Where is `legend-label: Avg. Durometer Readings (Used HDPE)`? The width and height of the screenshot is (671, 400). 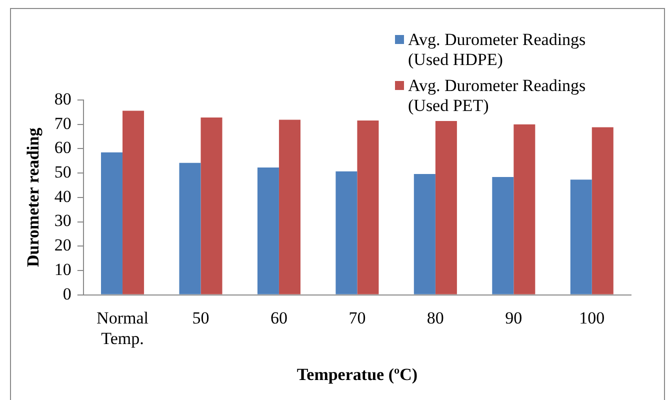
legend-label: Avg. Durometer Readings (Used HDPE) is located at coordinates (497, 50).